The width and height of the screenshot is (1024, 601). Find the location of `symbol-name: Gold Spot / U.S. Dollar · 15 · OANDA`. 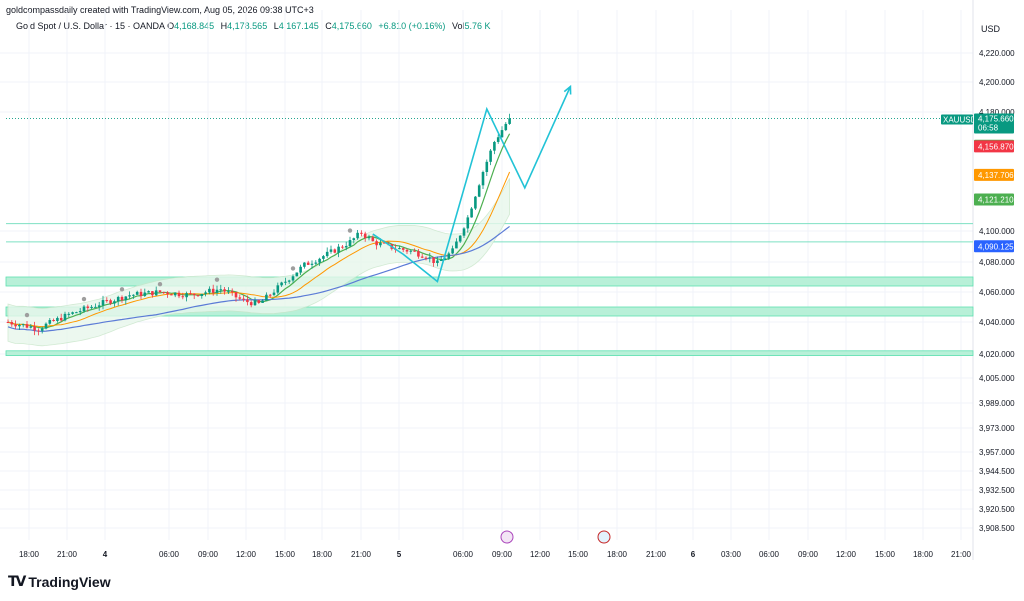

symbol-name: Gold Spot / U.S. Dollar · 15 · OANDA is located at coordinates (90, 26).